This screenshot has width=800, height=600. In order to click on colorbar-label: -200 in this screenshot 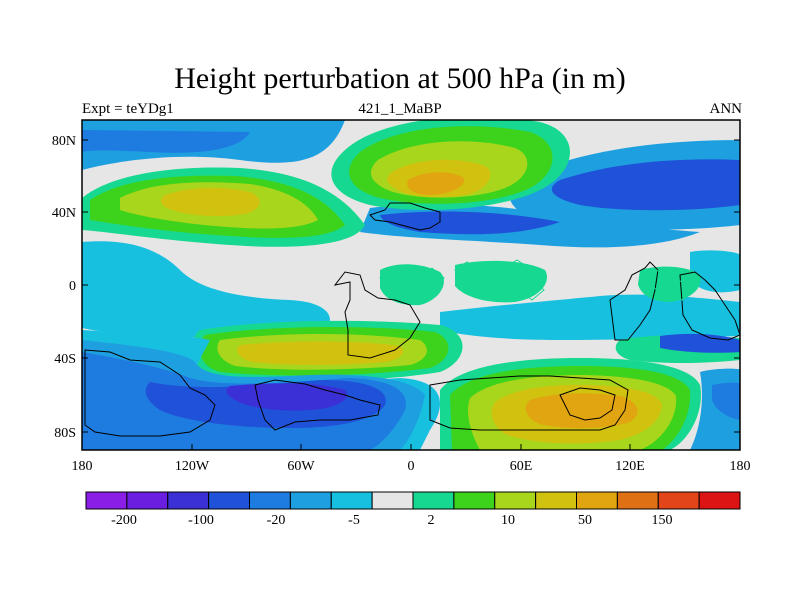, I will do `click(124, 520)`.